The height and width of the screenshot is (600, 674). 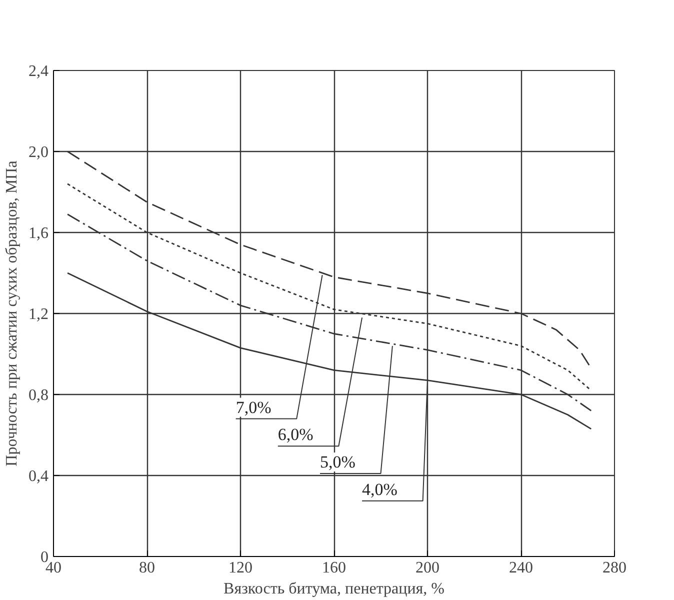 I want to click on x-tick-label: 240, so click(x=521, y=568).